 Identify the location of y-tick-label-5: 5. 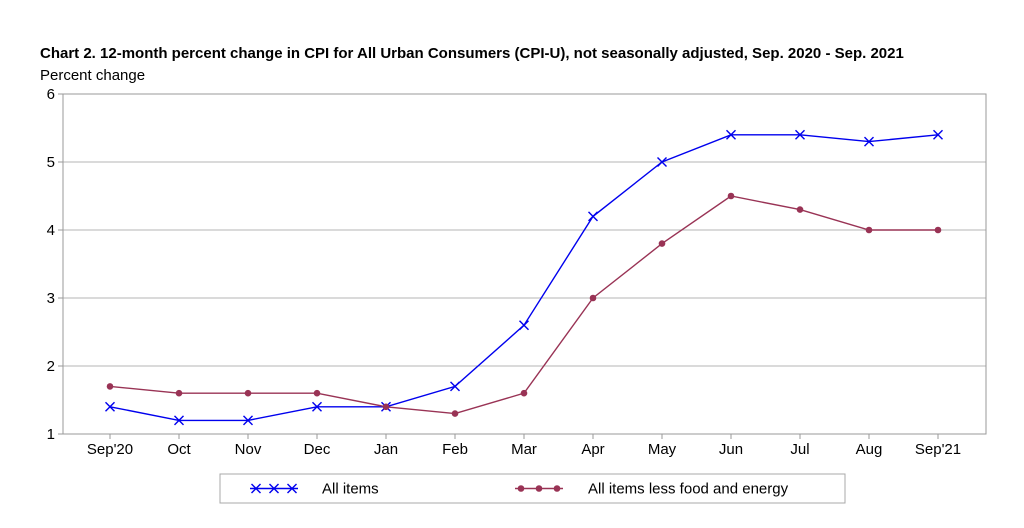
(51, 162).